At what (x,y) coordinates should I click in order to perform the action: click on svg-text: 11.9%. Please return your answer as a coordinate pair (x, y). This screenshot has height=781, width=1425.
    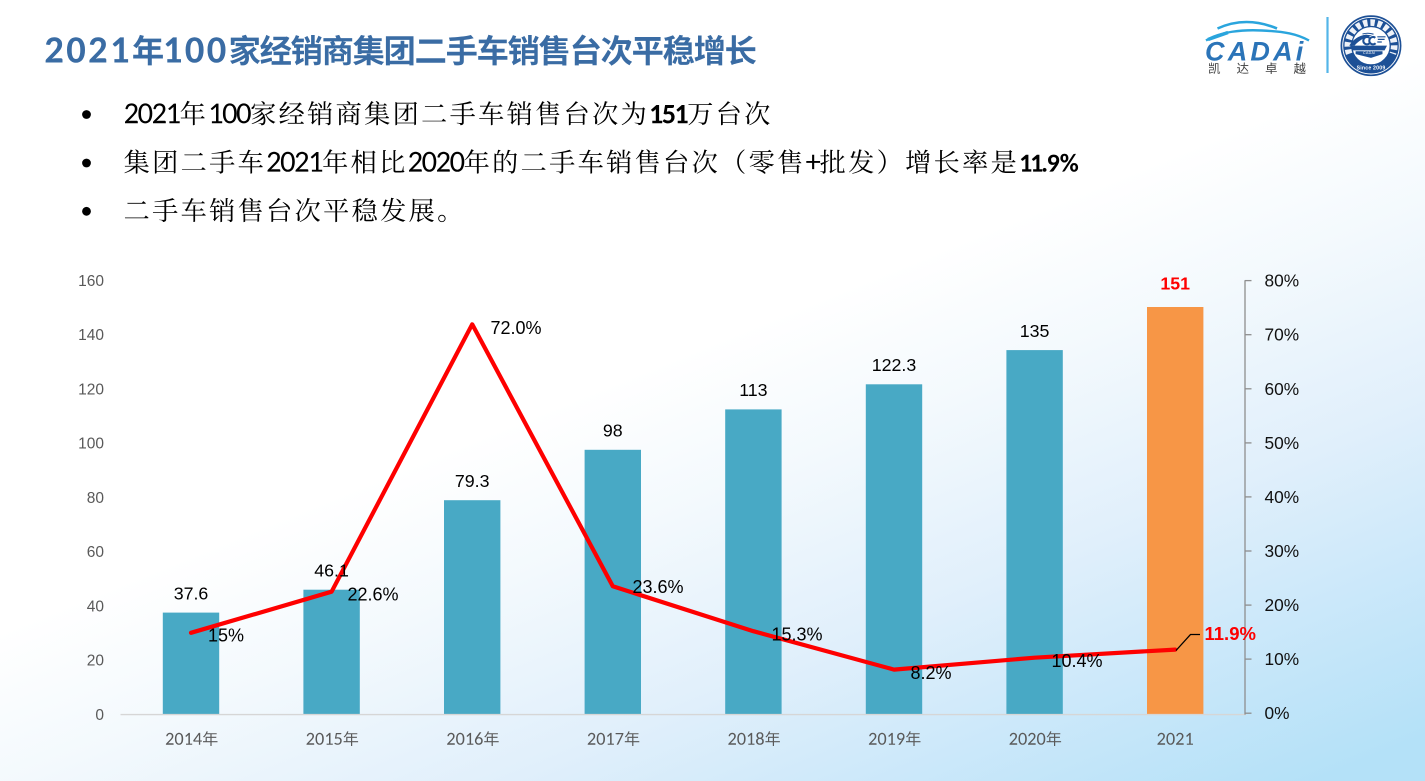
    Looking at the image, I should click on (1230, 633).